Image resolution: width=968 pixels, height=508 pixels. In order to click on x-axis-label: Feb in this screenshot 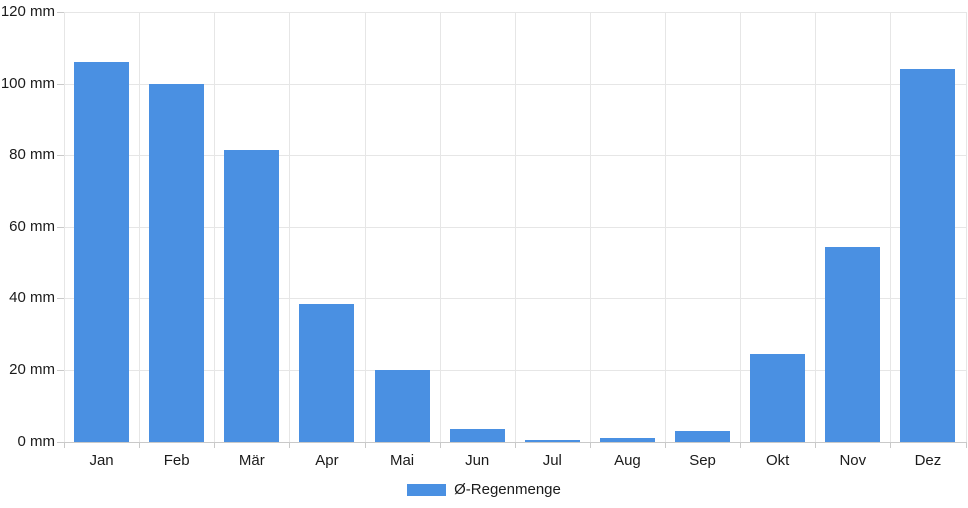, I will do `click(176, 460)`.